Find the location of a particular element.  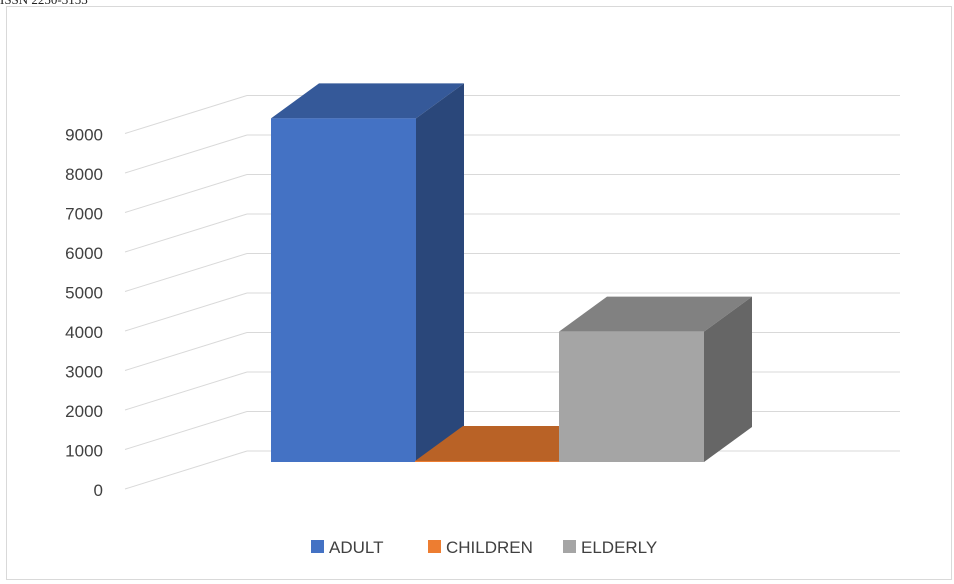

legend-label: ELDERLY is located at coordinates (619, 547).